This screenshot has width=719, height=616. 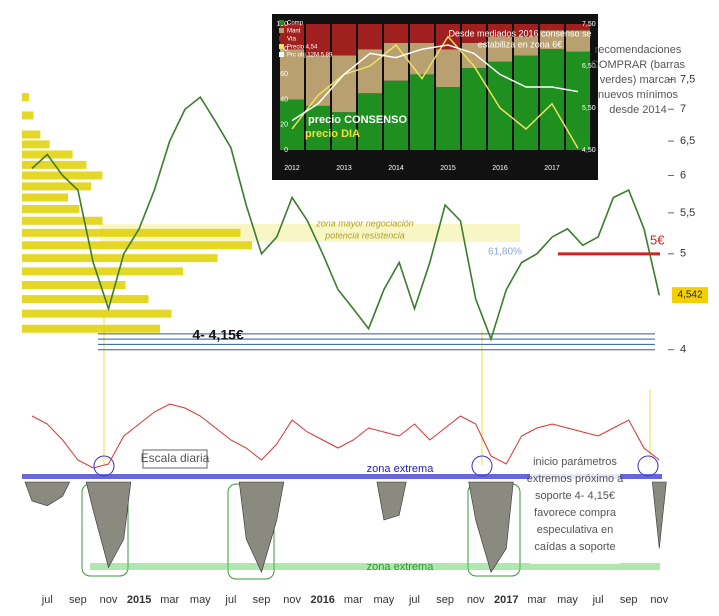 I want to click on note-line: inicio parámetros, so click(x=575, y=462).